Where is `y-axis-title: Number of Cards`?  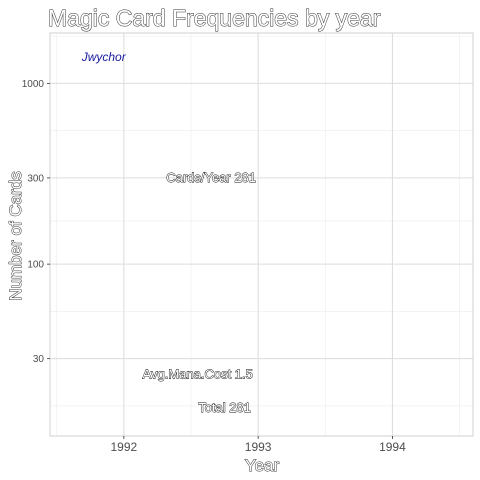
y-axis-title: Number of Cards is located at coordinates (15, 235).